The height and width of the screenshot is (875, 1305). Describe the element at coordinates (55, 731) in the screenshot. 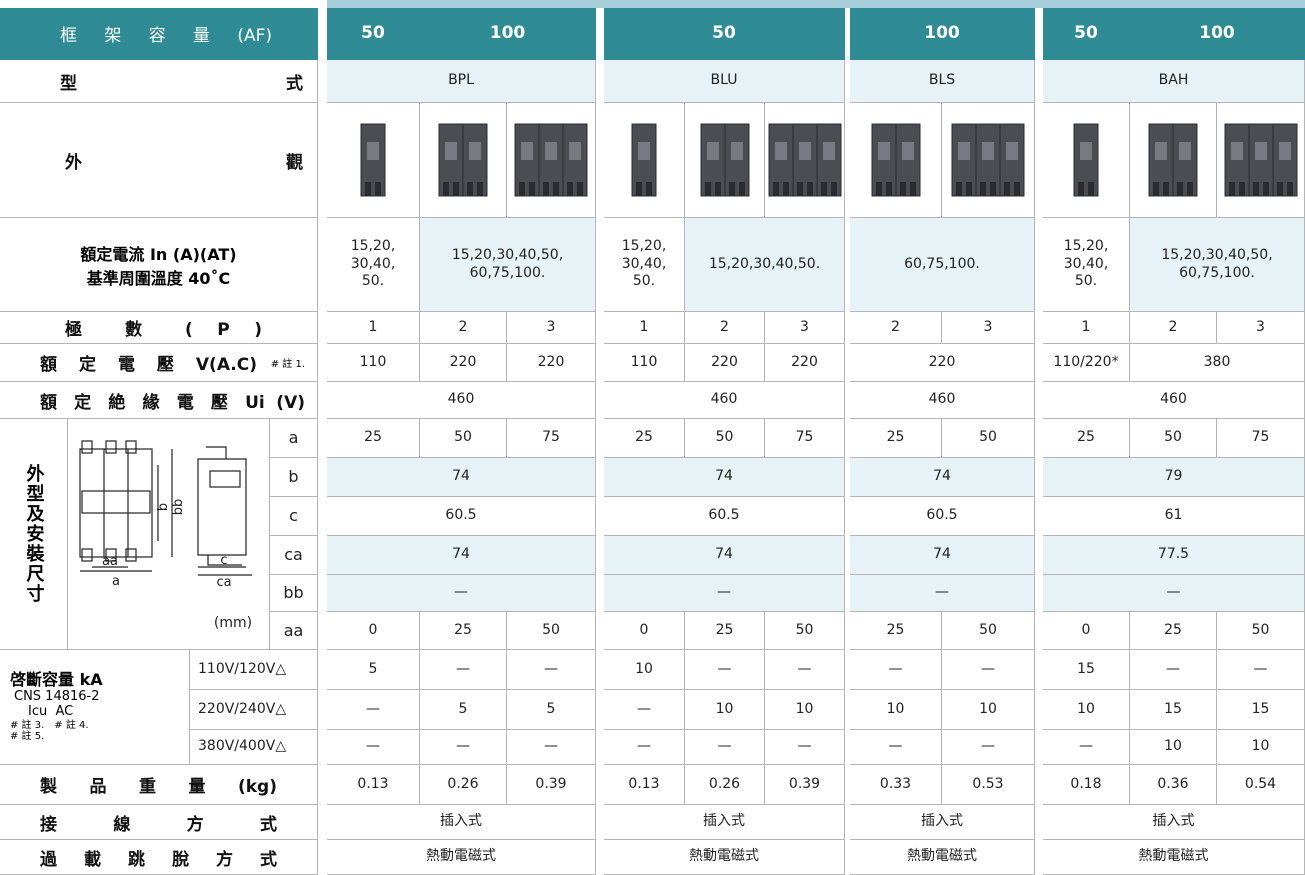

I see `notes: # 註 3. # 註 4. # 註 5.` at that location.